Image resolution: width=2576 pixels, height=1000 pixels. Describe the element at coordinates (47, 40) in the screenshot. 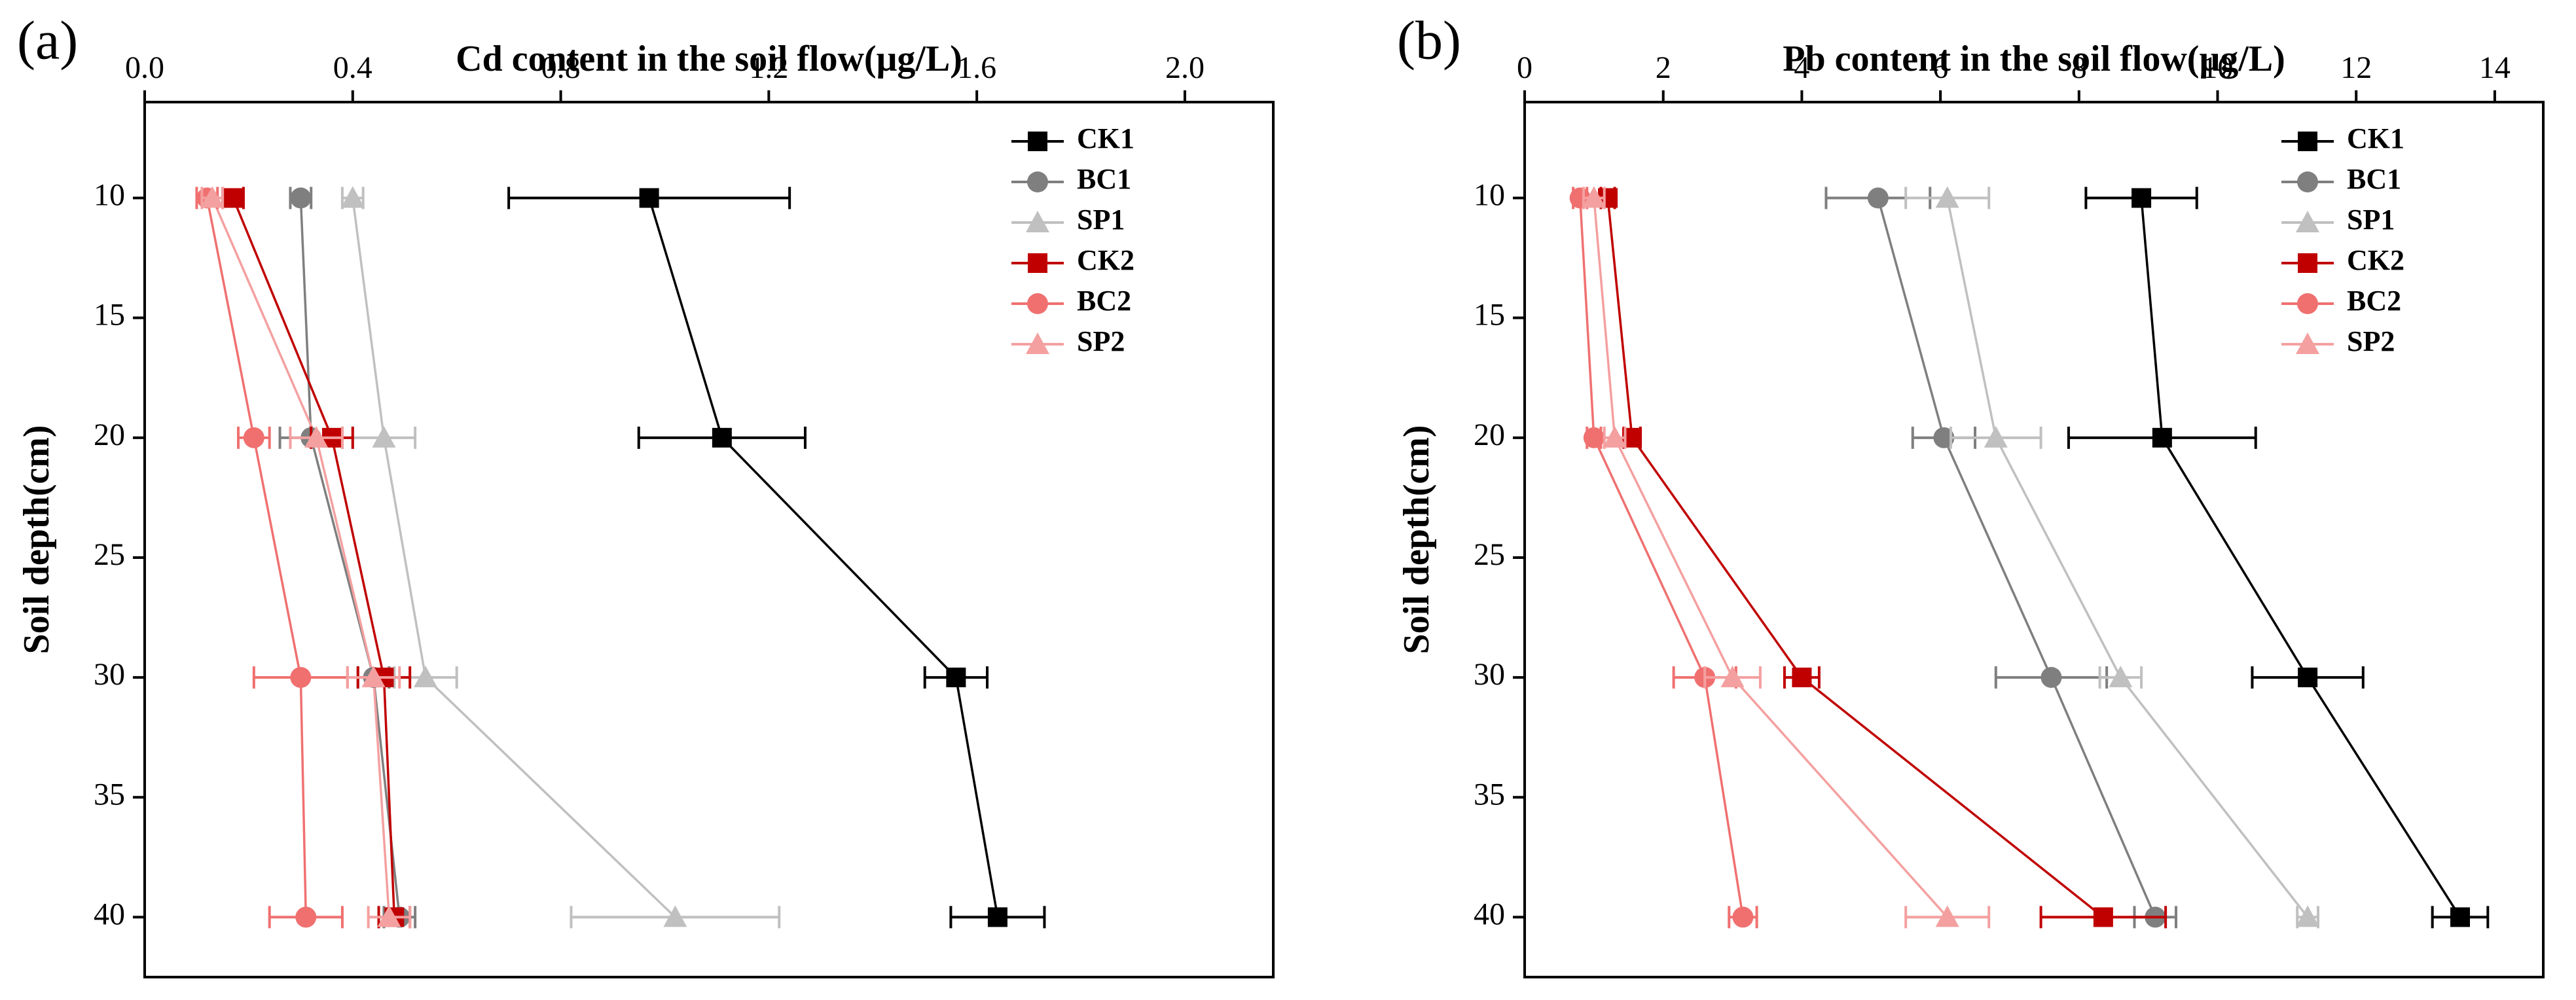

I see `panel-label: (a)` at that location.